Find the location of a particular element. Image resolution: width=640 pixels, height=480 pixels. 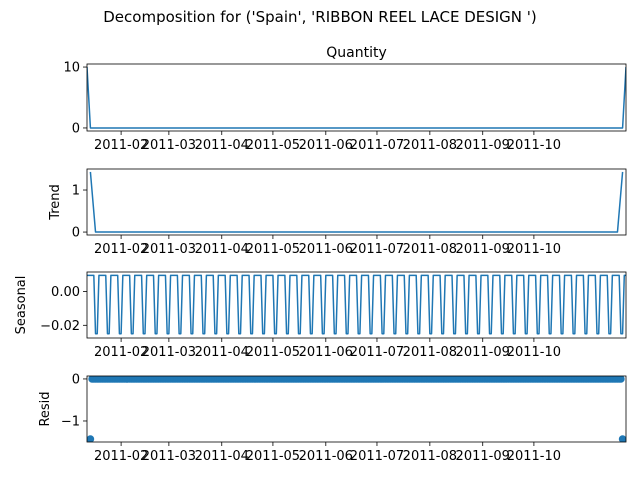

y-tick-label: 1 is located at coordinates (76, 191).